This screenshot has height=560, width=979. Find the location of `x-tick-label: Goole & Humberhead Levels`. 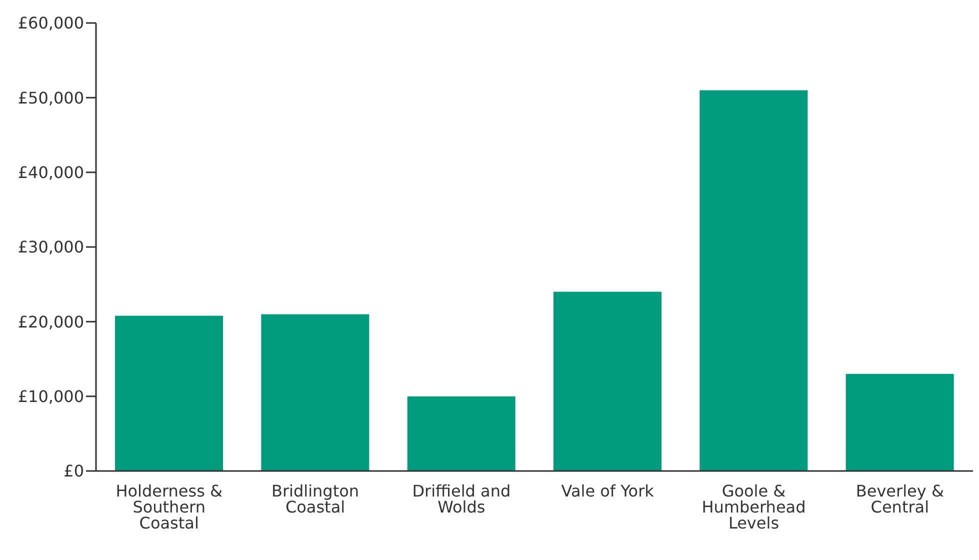

x-tick-label: Goole & Humberhead Levels is located at coordinates (754, 506).